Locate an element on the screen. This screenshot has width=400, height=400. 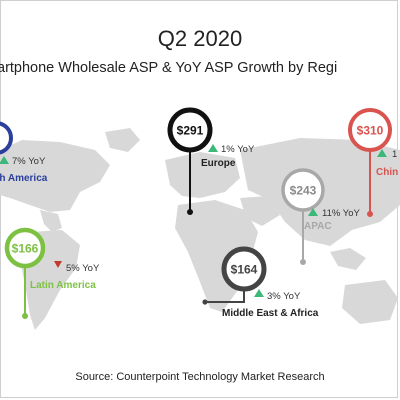
region-marker-latin-america: $166 5% YoY Latin America is located at coordinates (52, 273).